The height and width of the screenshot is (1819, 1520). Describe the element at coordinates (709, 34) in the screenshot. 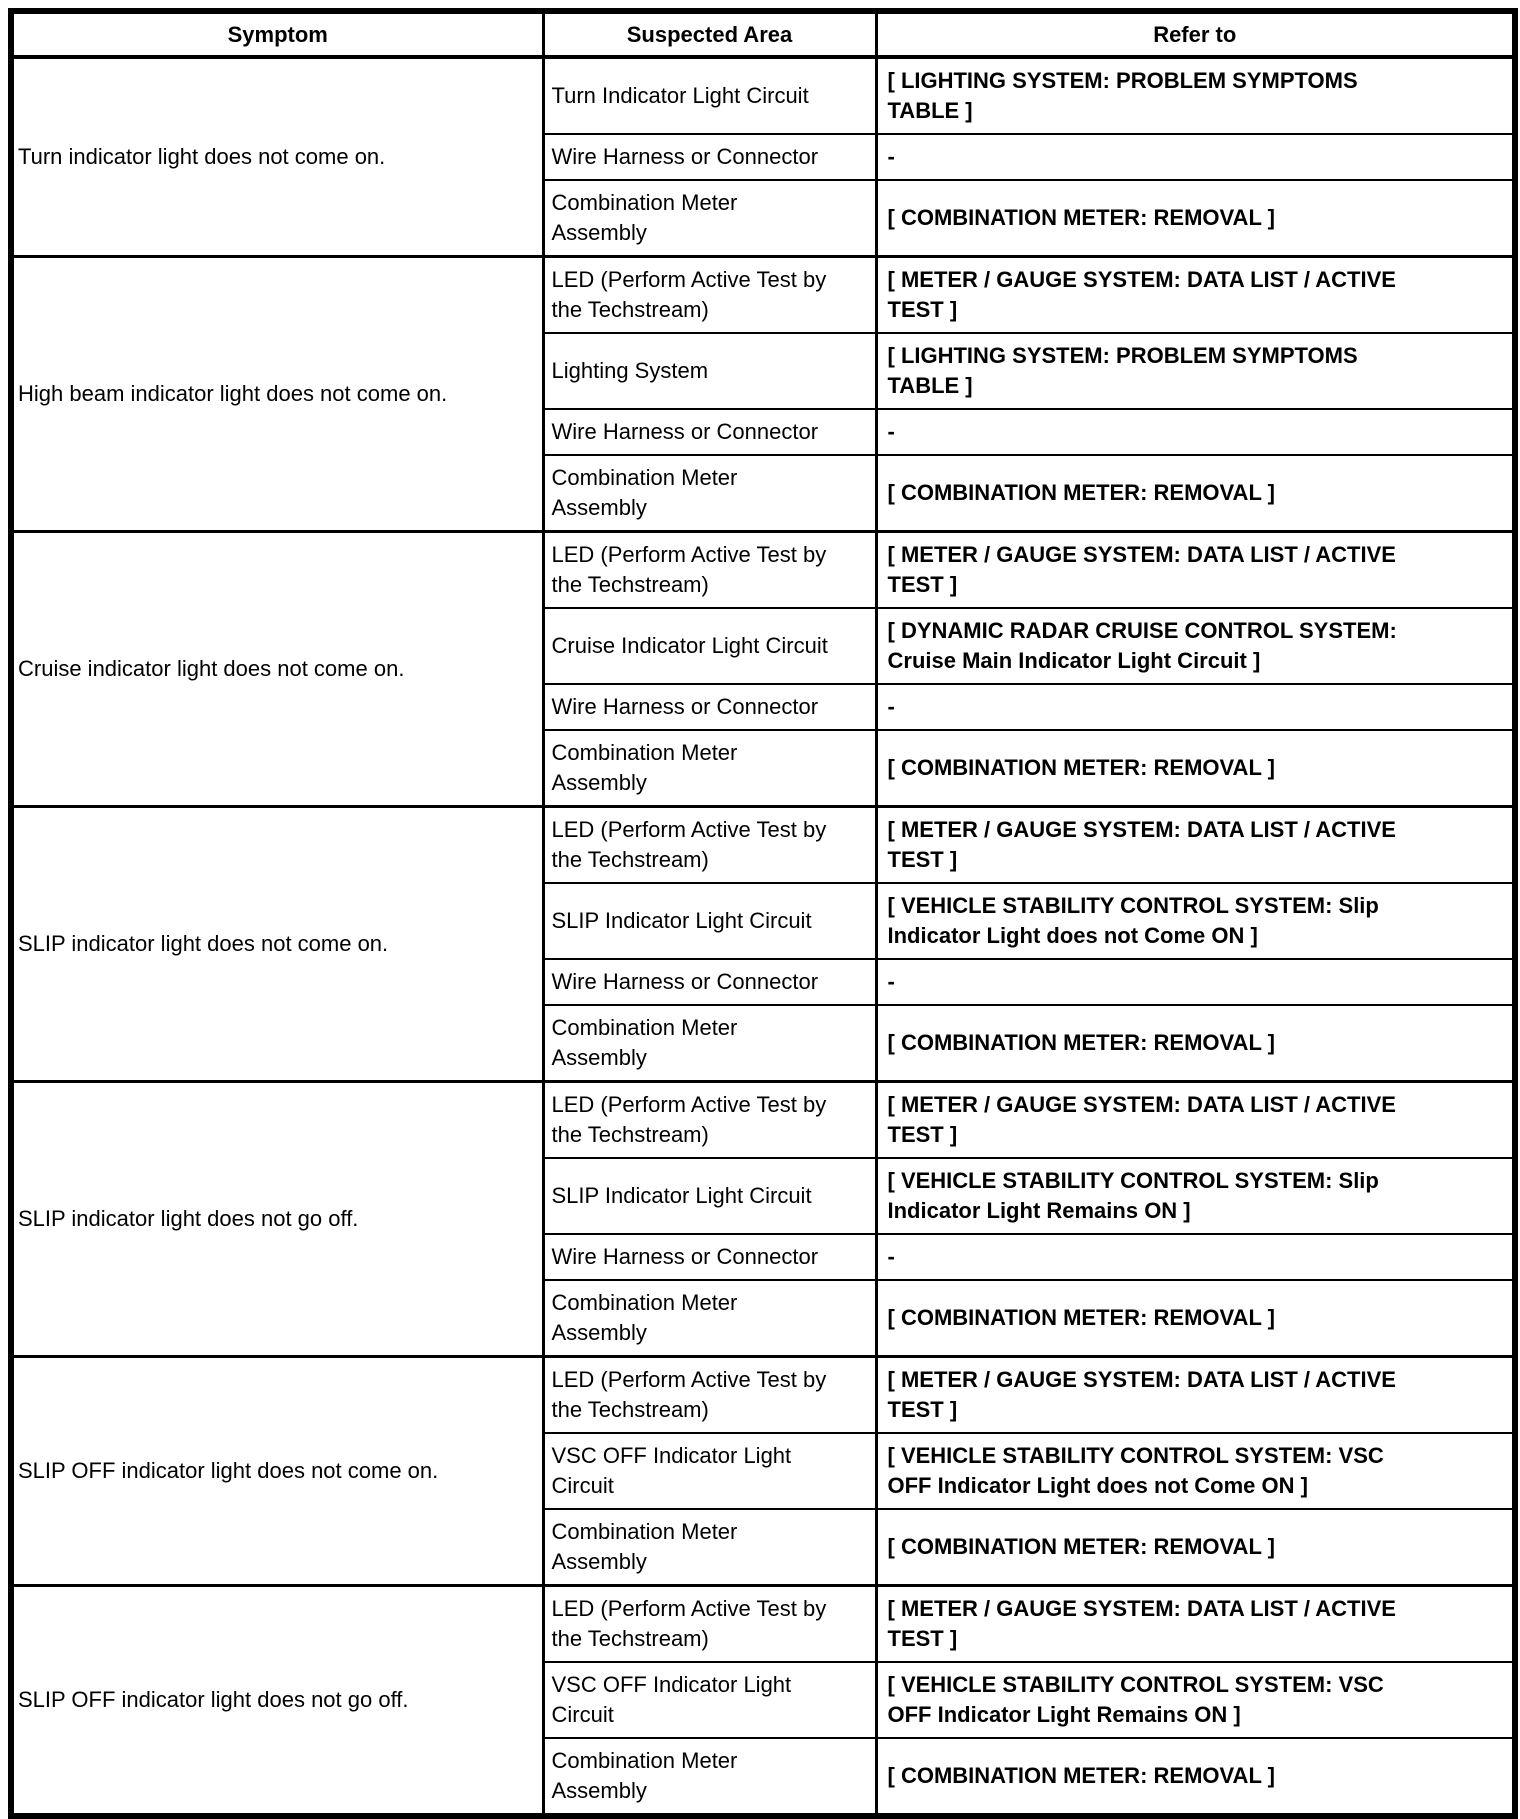

I see `column-header-suspected-area: Suspected Area` at that location.